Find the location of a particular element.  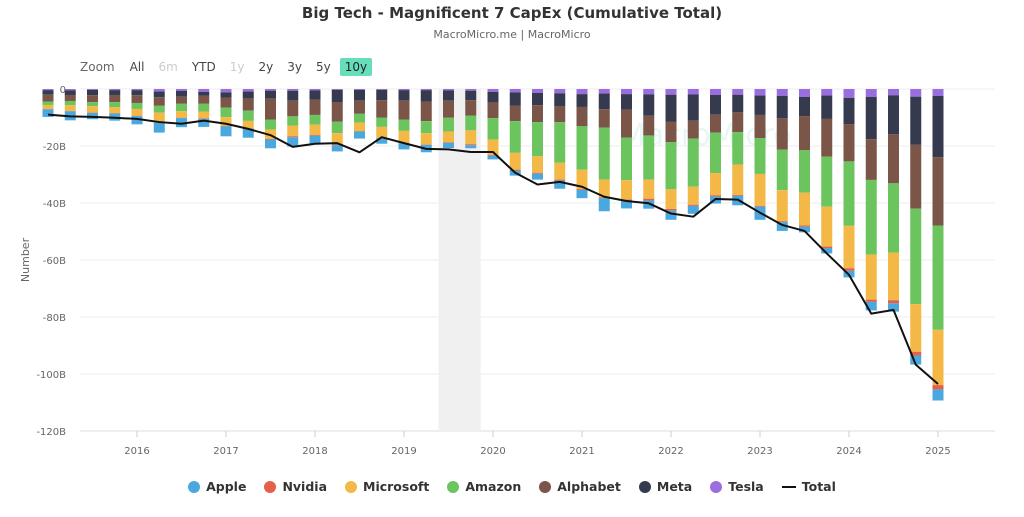

range-button-3y: 3y is located at coordinates (294, 67).